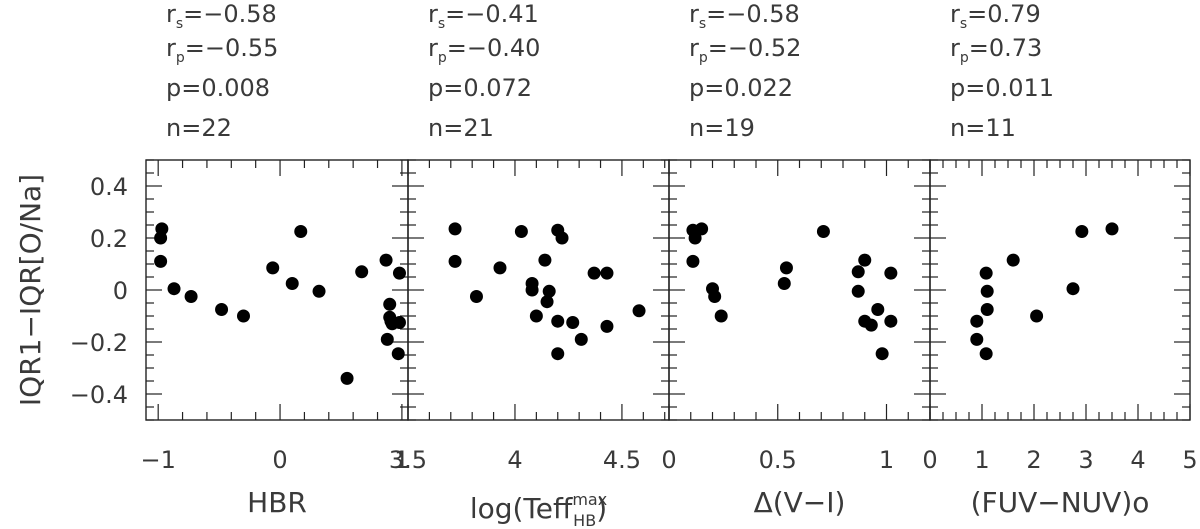 The width and height of the screenshot is (1200, 529). What do you see at coordinates (800, 502) in the screenshot?
I see `x-axis-label: Δ(V−I)` at bounding box center [800, 502].